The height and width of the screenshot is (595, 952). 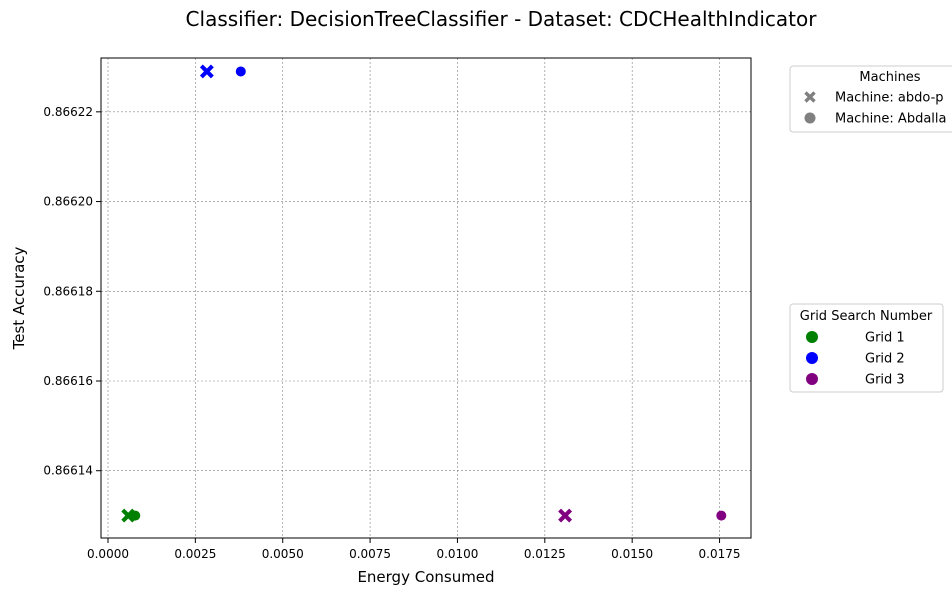 I want to click on y-tick-label: 0.86616, so click(x=68, y=381).